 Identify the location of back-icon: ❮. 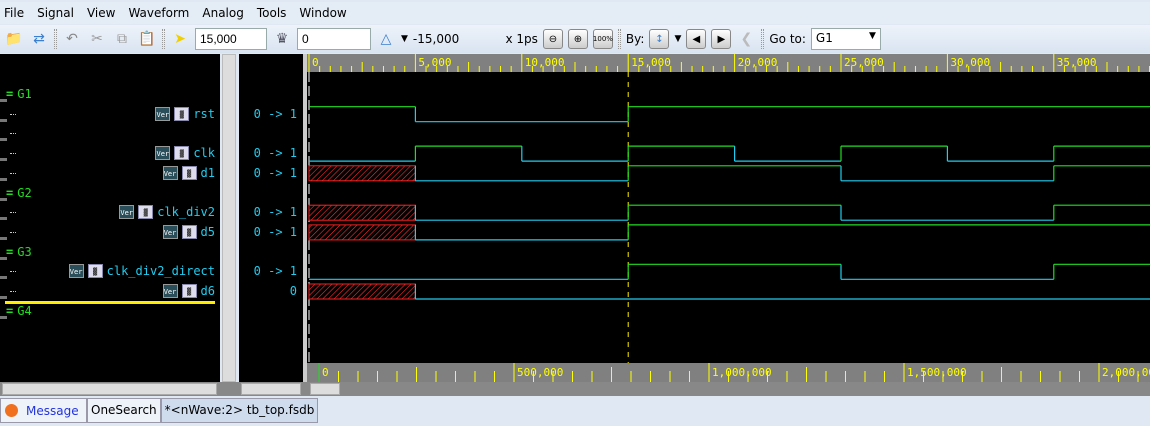
(746, 39).